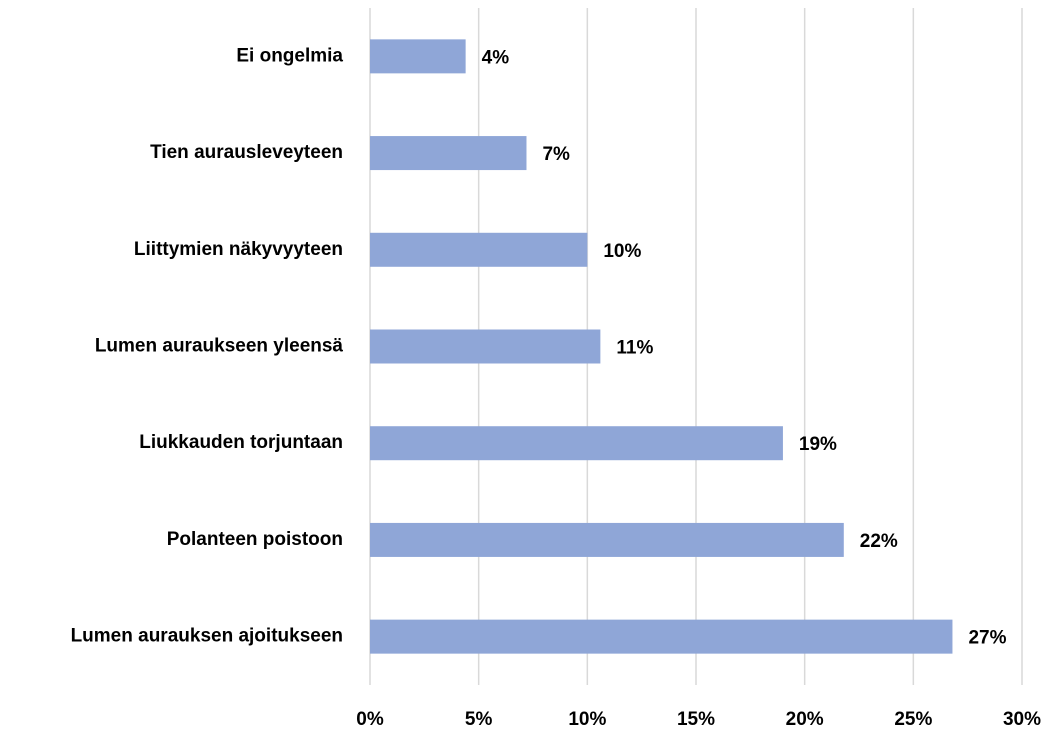 This screenshot has height=733, width=1048. Describe the element at coordinates (246, 152) in the screenshot. I see `y-tick-label: Tien aurausleveyteen` at that location.